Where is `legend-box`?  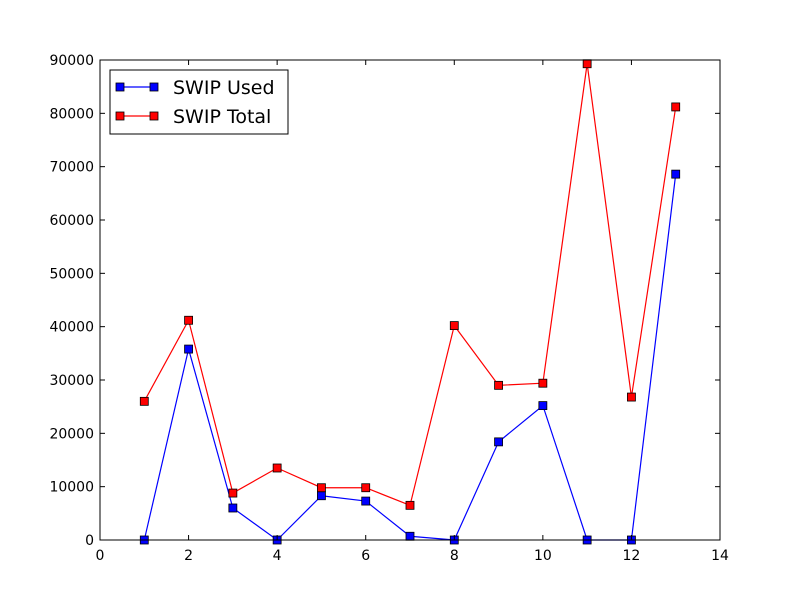 legend-box is located at coordinates (199, 102).